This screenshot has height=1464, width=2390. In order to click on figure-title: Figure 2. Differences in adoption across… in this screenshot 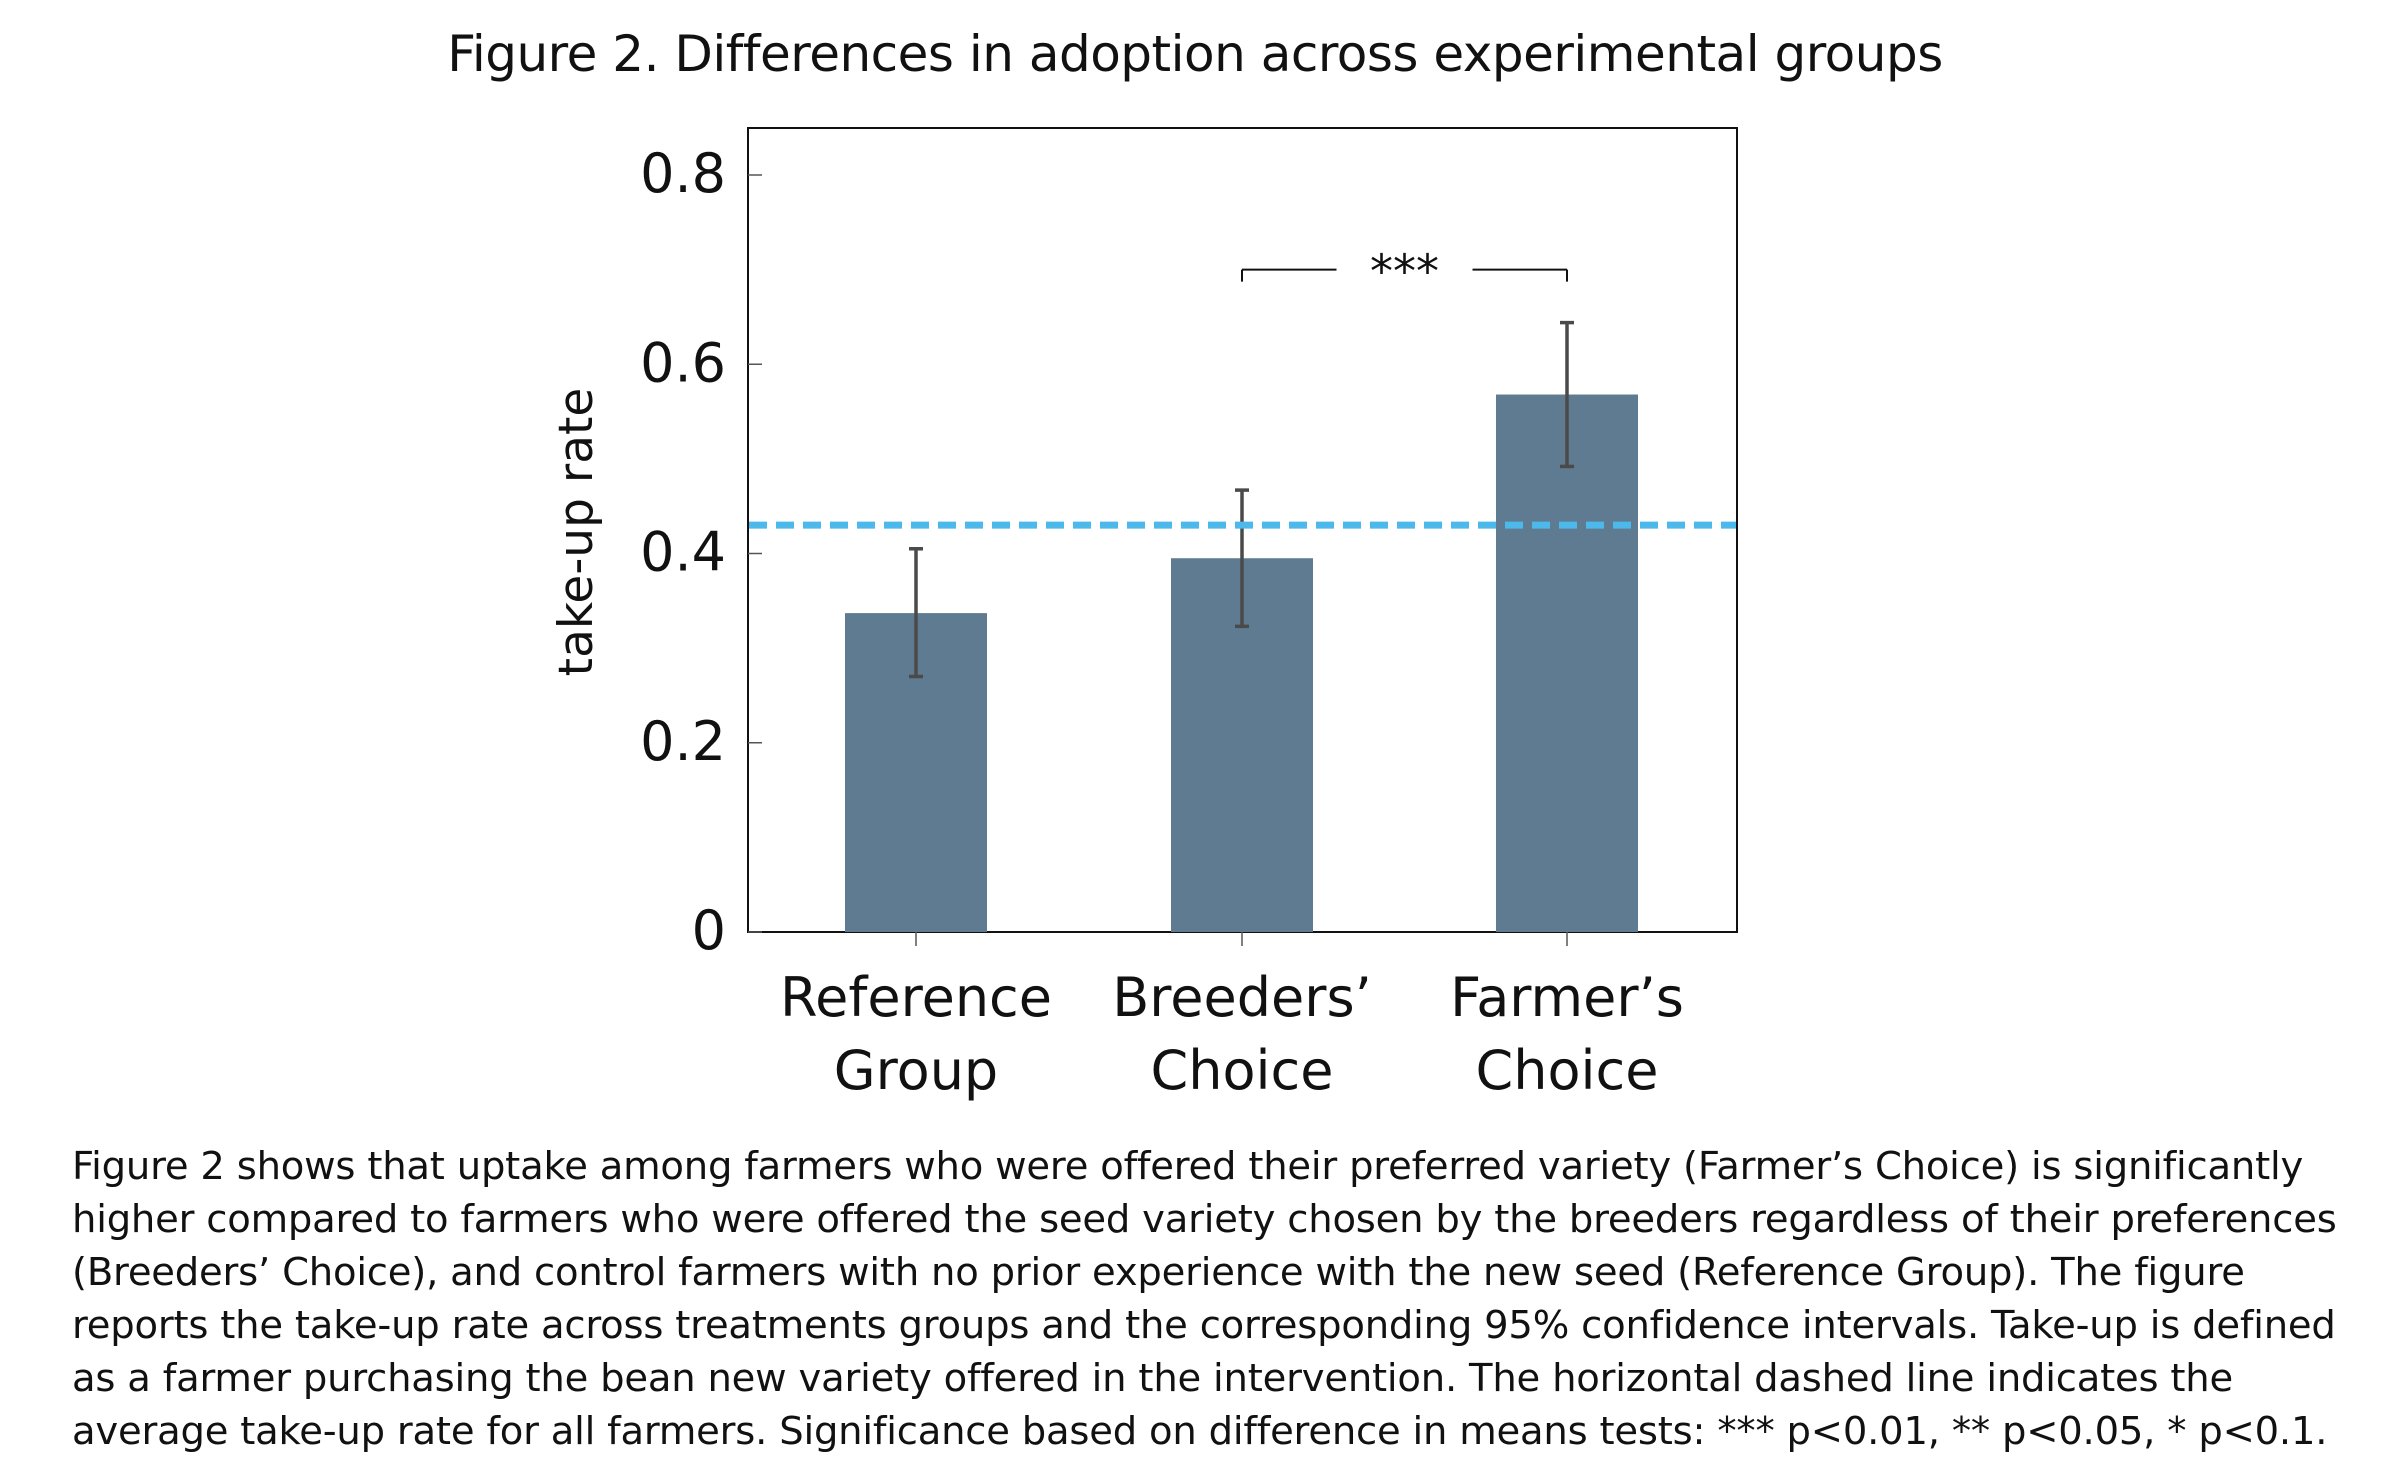, I will do `click(1195, 54)`.